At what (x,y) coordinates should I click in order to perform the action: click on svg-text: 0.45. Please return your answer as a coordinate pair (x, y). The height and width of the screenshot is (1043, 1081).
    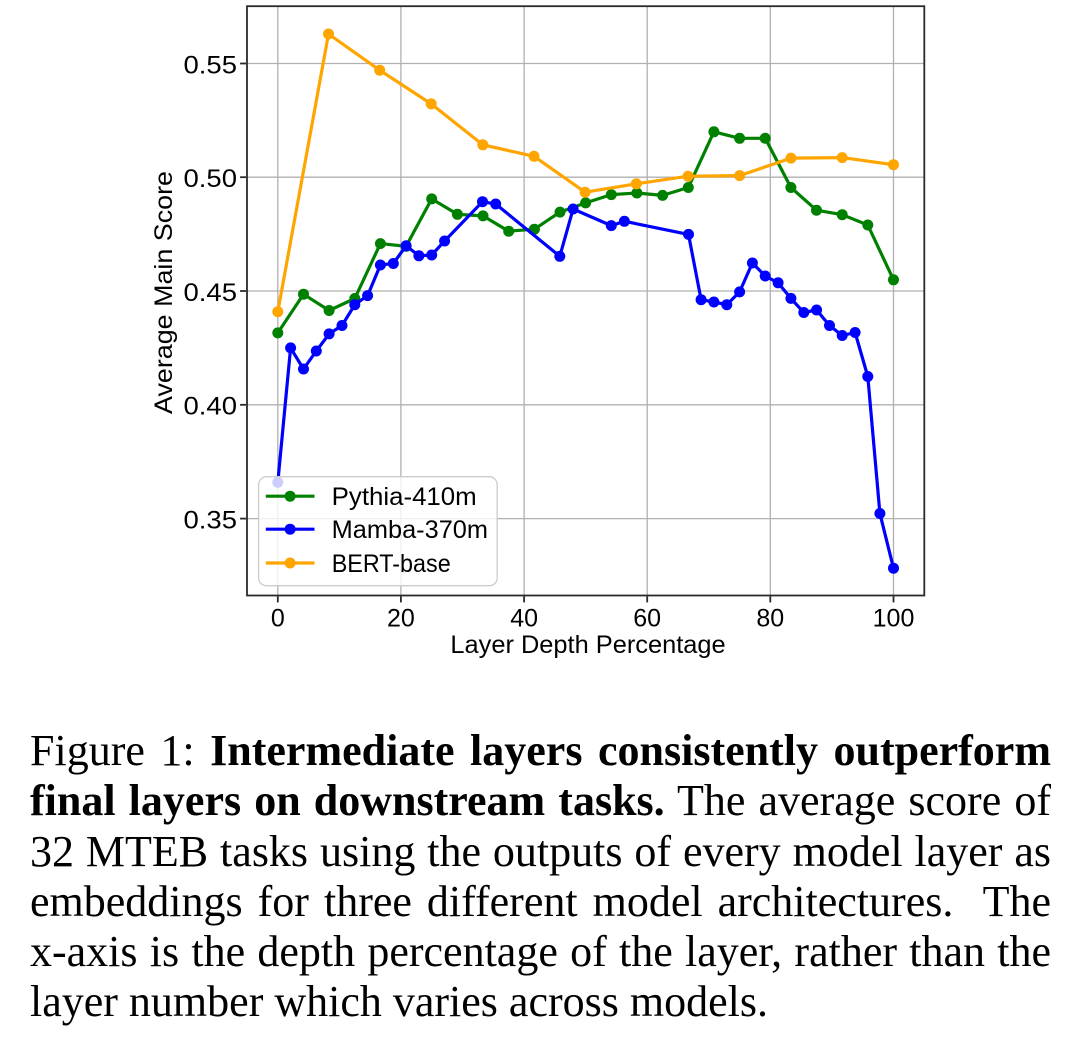
    Looking at the image, I should click on (211, 293).